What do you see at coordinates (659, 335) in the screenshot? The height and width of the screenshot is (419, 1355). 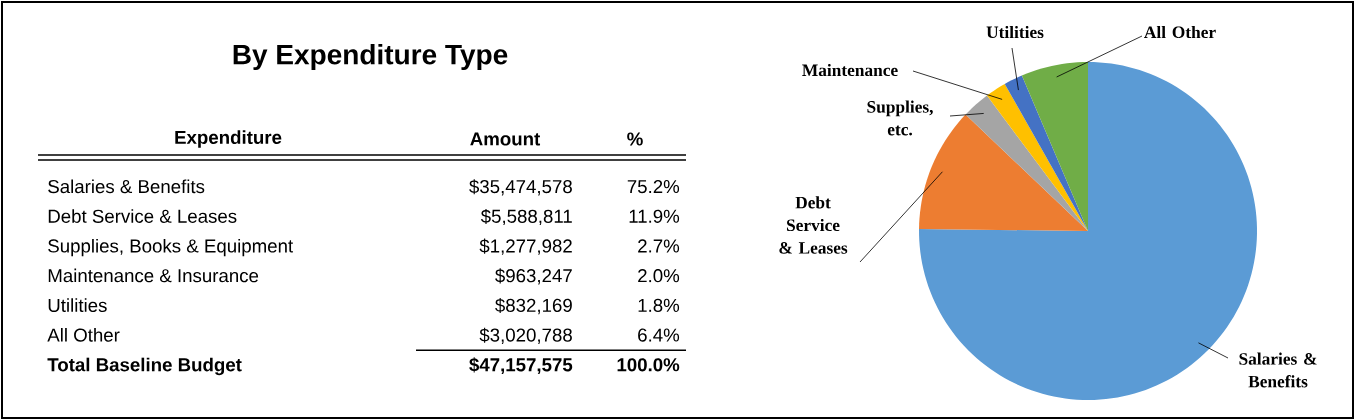 I see `text: 6.4%` at bounding box center [659, 335].